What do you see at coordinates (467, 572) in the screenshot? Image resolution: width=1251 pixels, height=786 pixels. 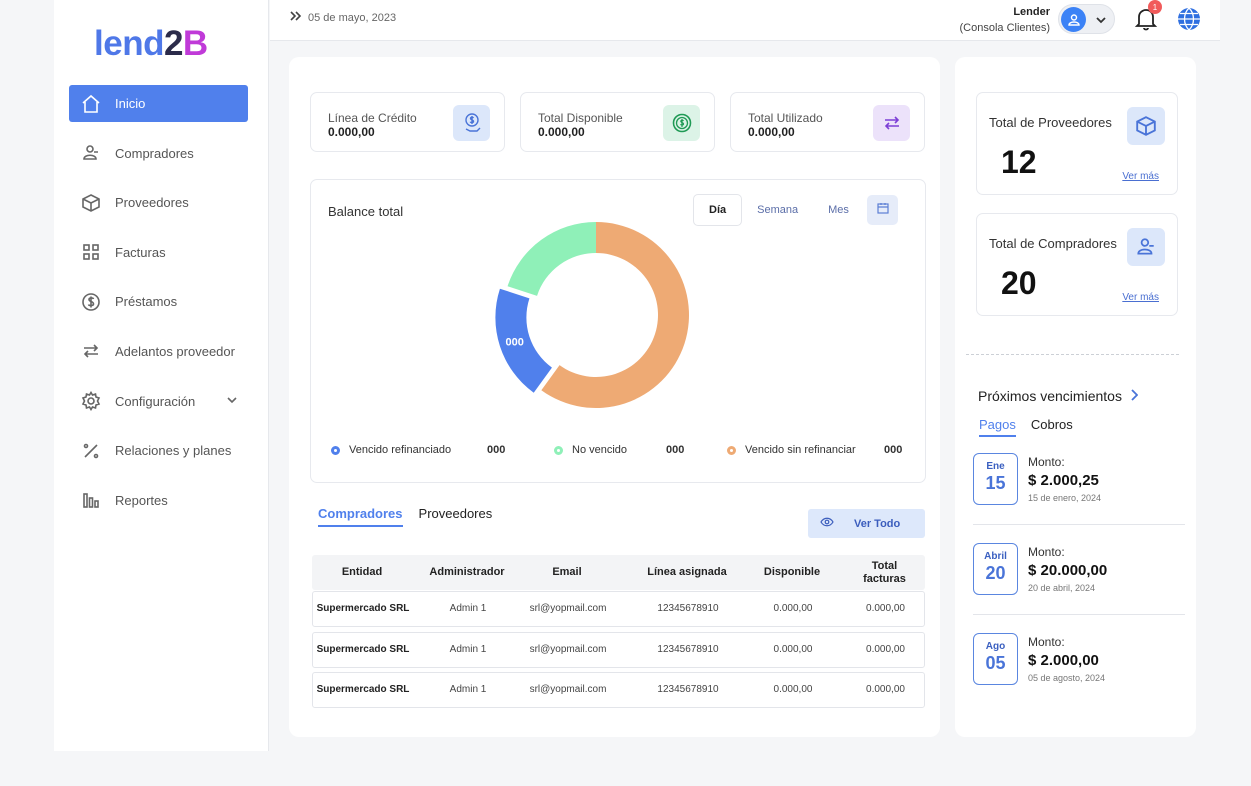 I see `col-administrador: Administrador` at bounding box center [467, 572].